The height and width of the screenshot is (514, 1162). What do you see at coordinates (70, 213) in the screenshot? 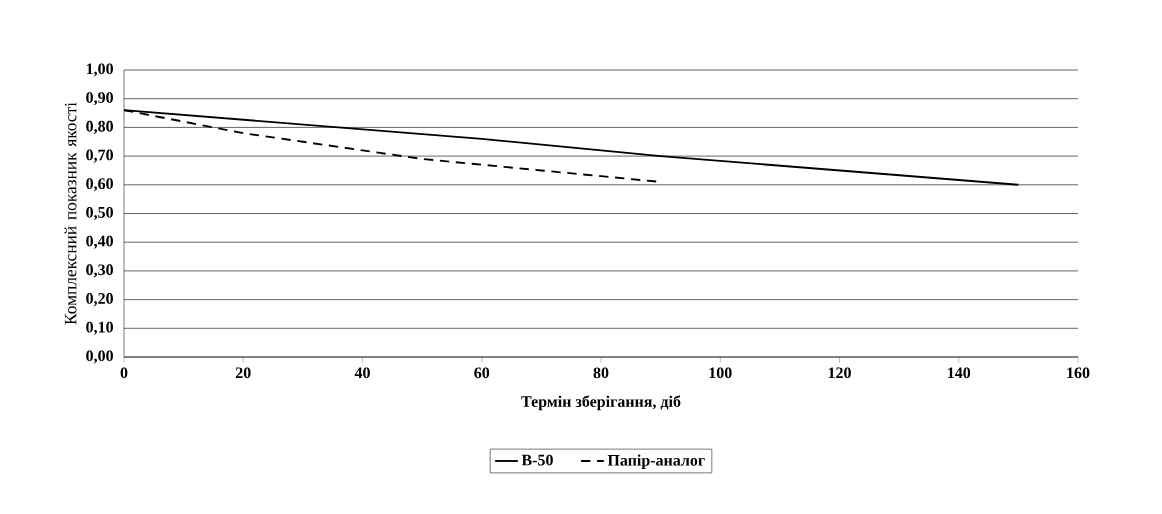
I see `y-axis-title: Комплексний показник якості` at bounding box center [70, 213].